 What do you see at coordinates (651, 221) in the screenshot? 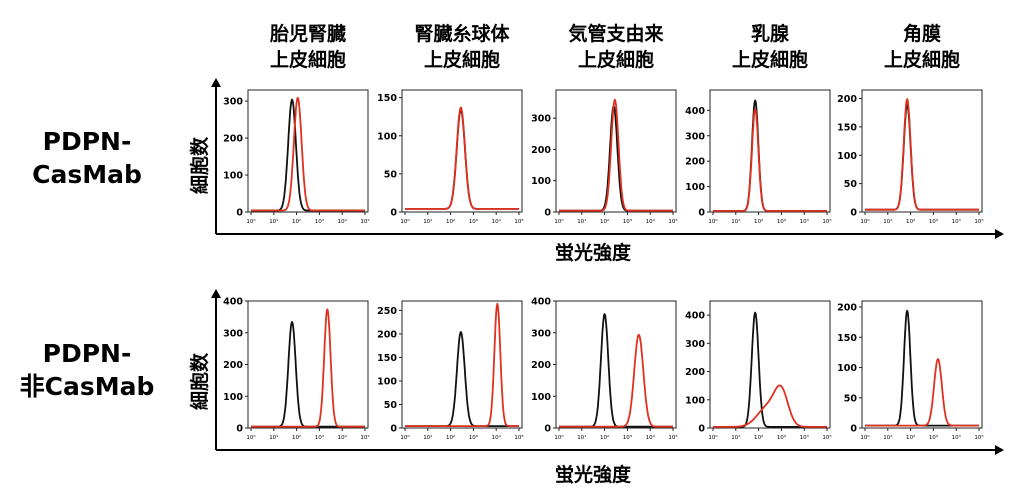
I see `x-tick-label-3-4: 10⁴` at bounding box center [651, 221].